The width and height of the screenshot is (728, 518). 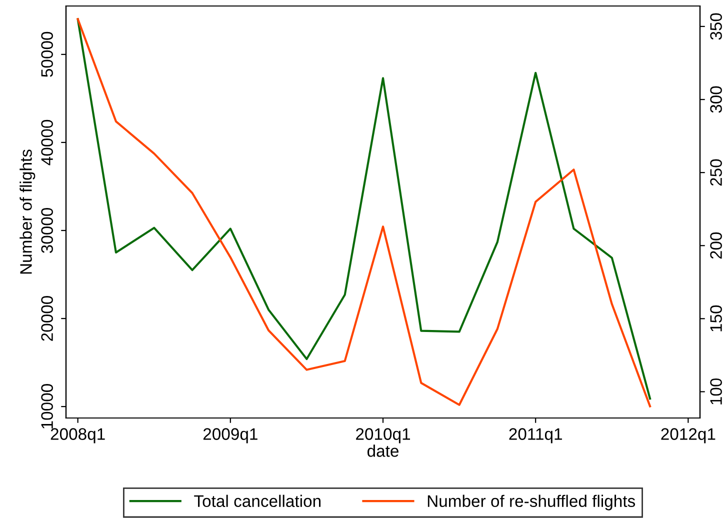 I want to click on legend-label: Total cancellation, so click(x=257, y=501).